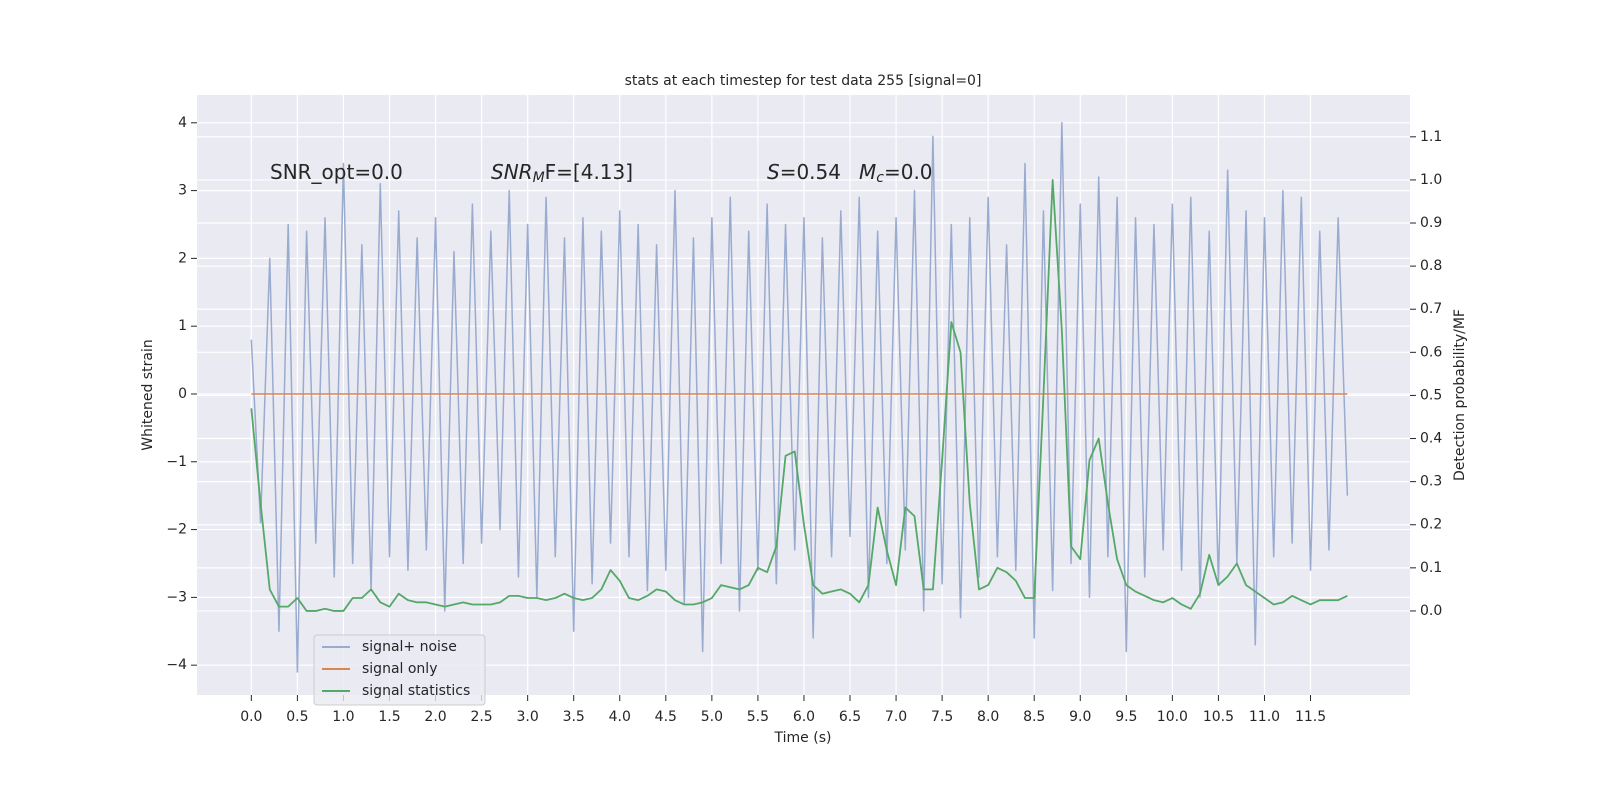 The width and height of the screenshot is (1600, 800). Describe the element at coordinates (850, 717) in the screenshot. I see `x-tick-label: 6.5` at that location.